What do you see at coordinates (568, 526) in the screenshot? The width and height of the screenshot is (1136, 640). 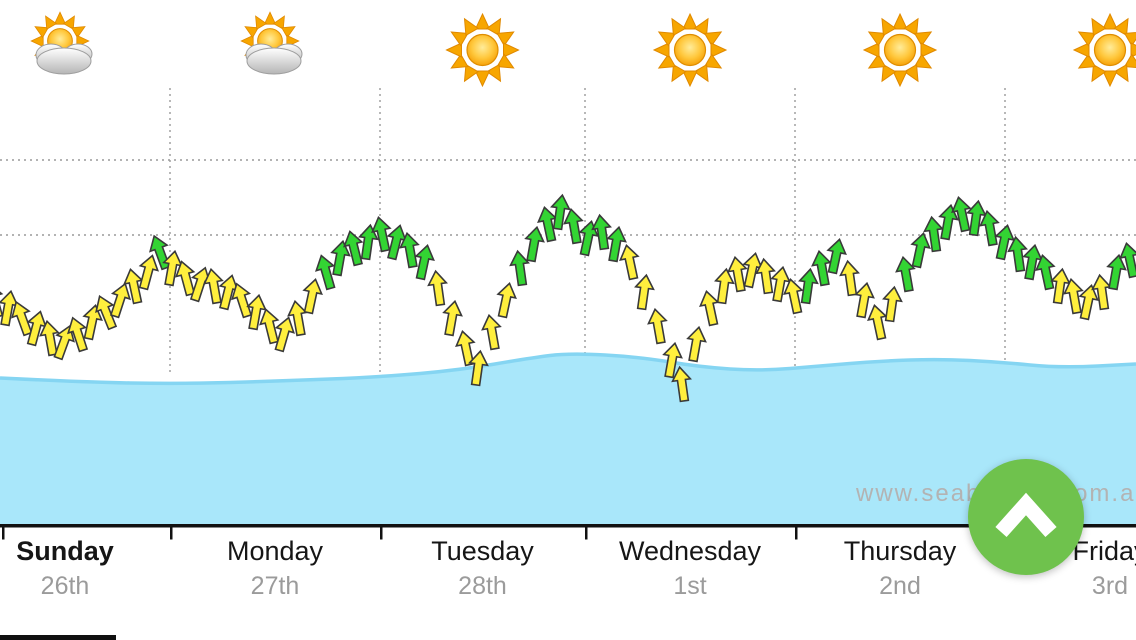 I see `x-axis-line` at bounding box center [568, 526].